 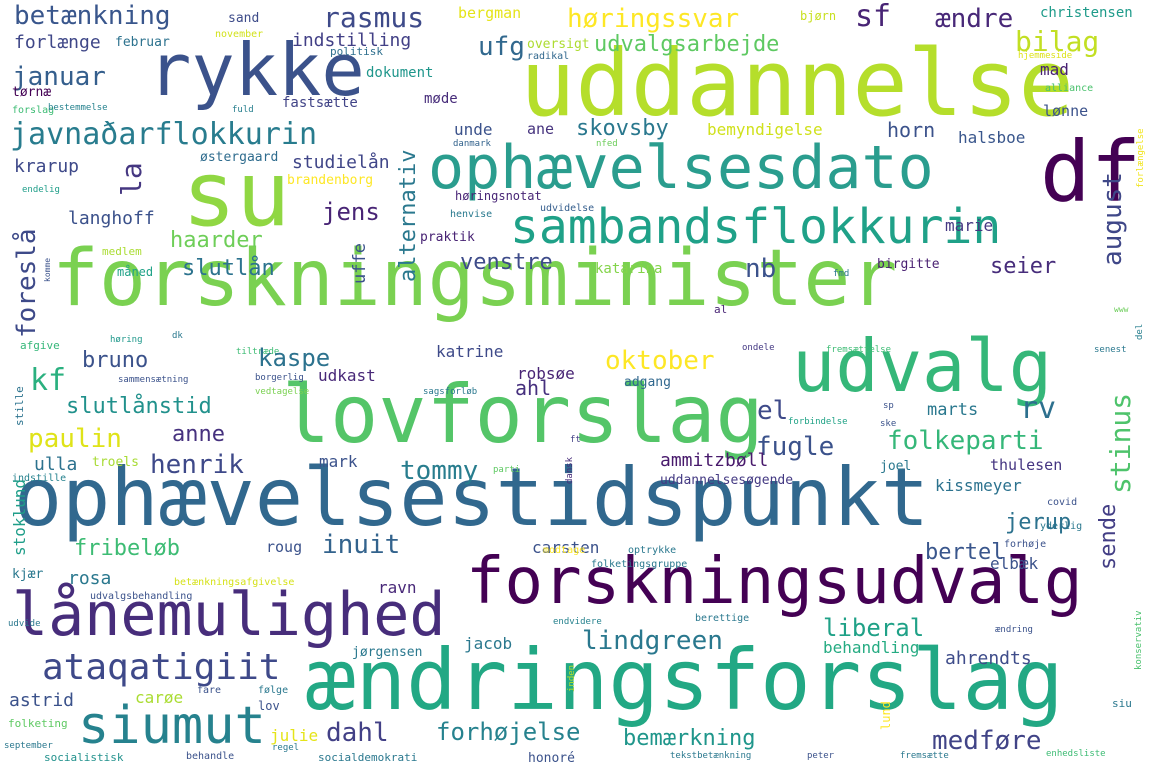 I want to click on word-www: www, so click(x=1121, y=309).